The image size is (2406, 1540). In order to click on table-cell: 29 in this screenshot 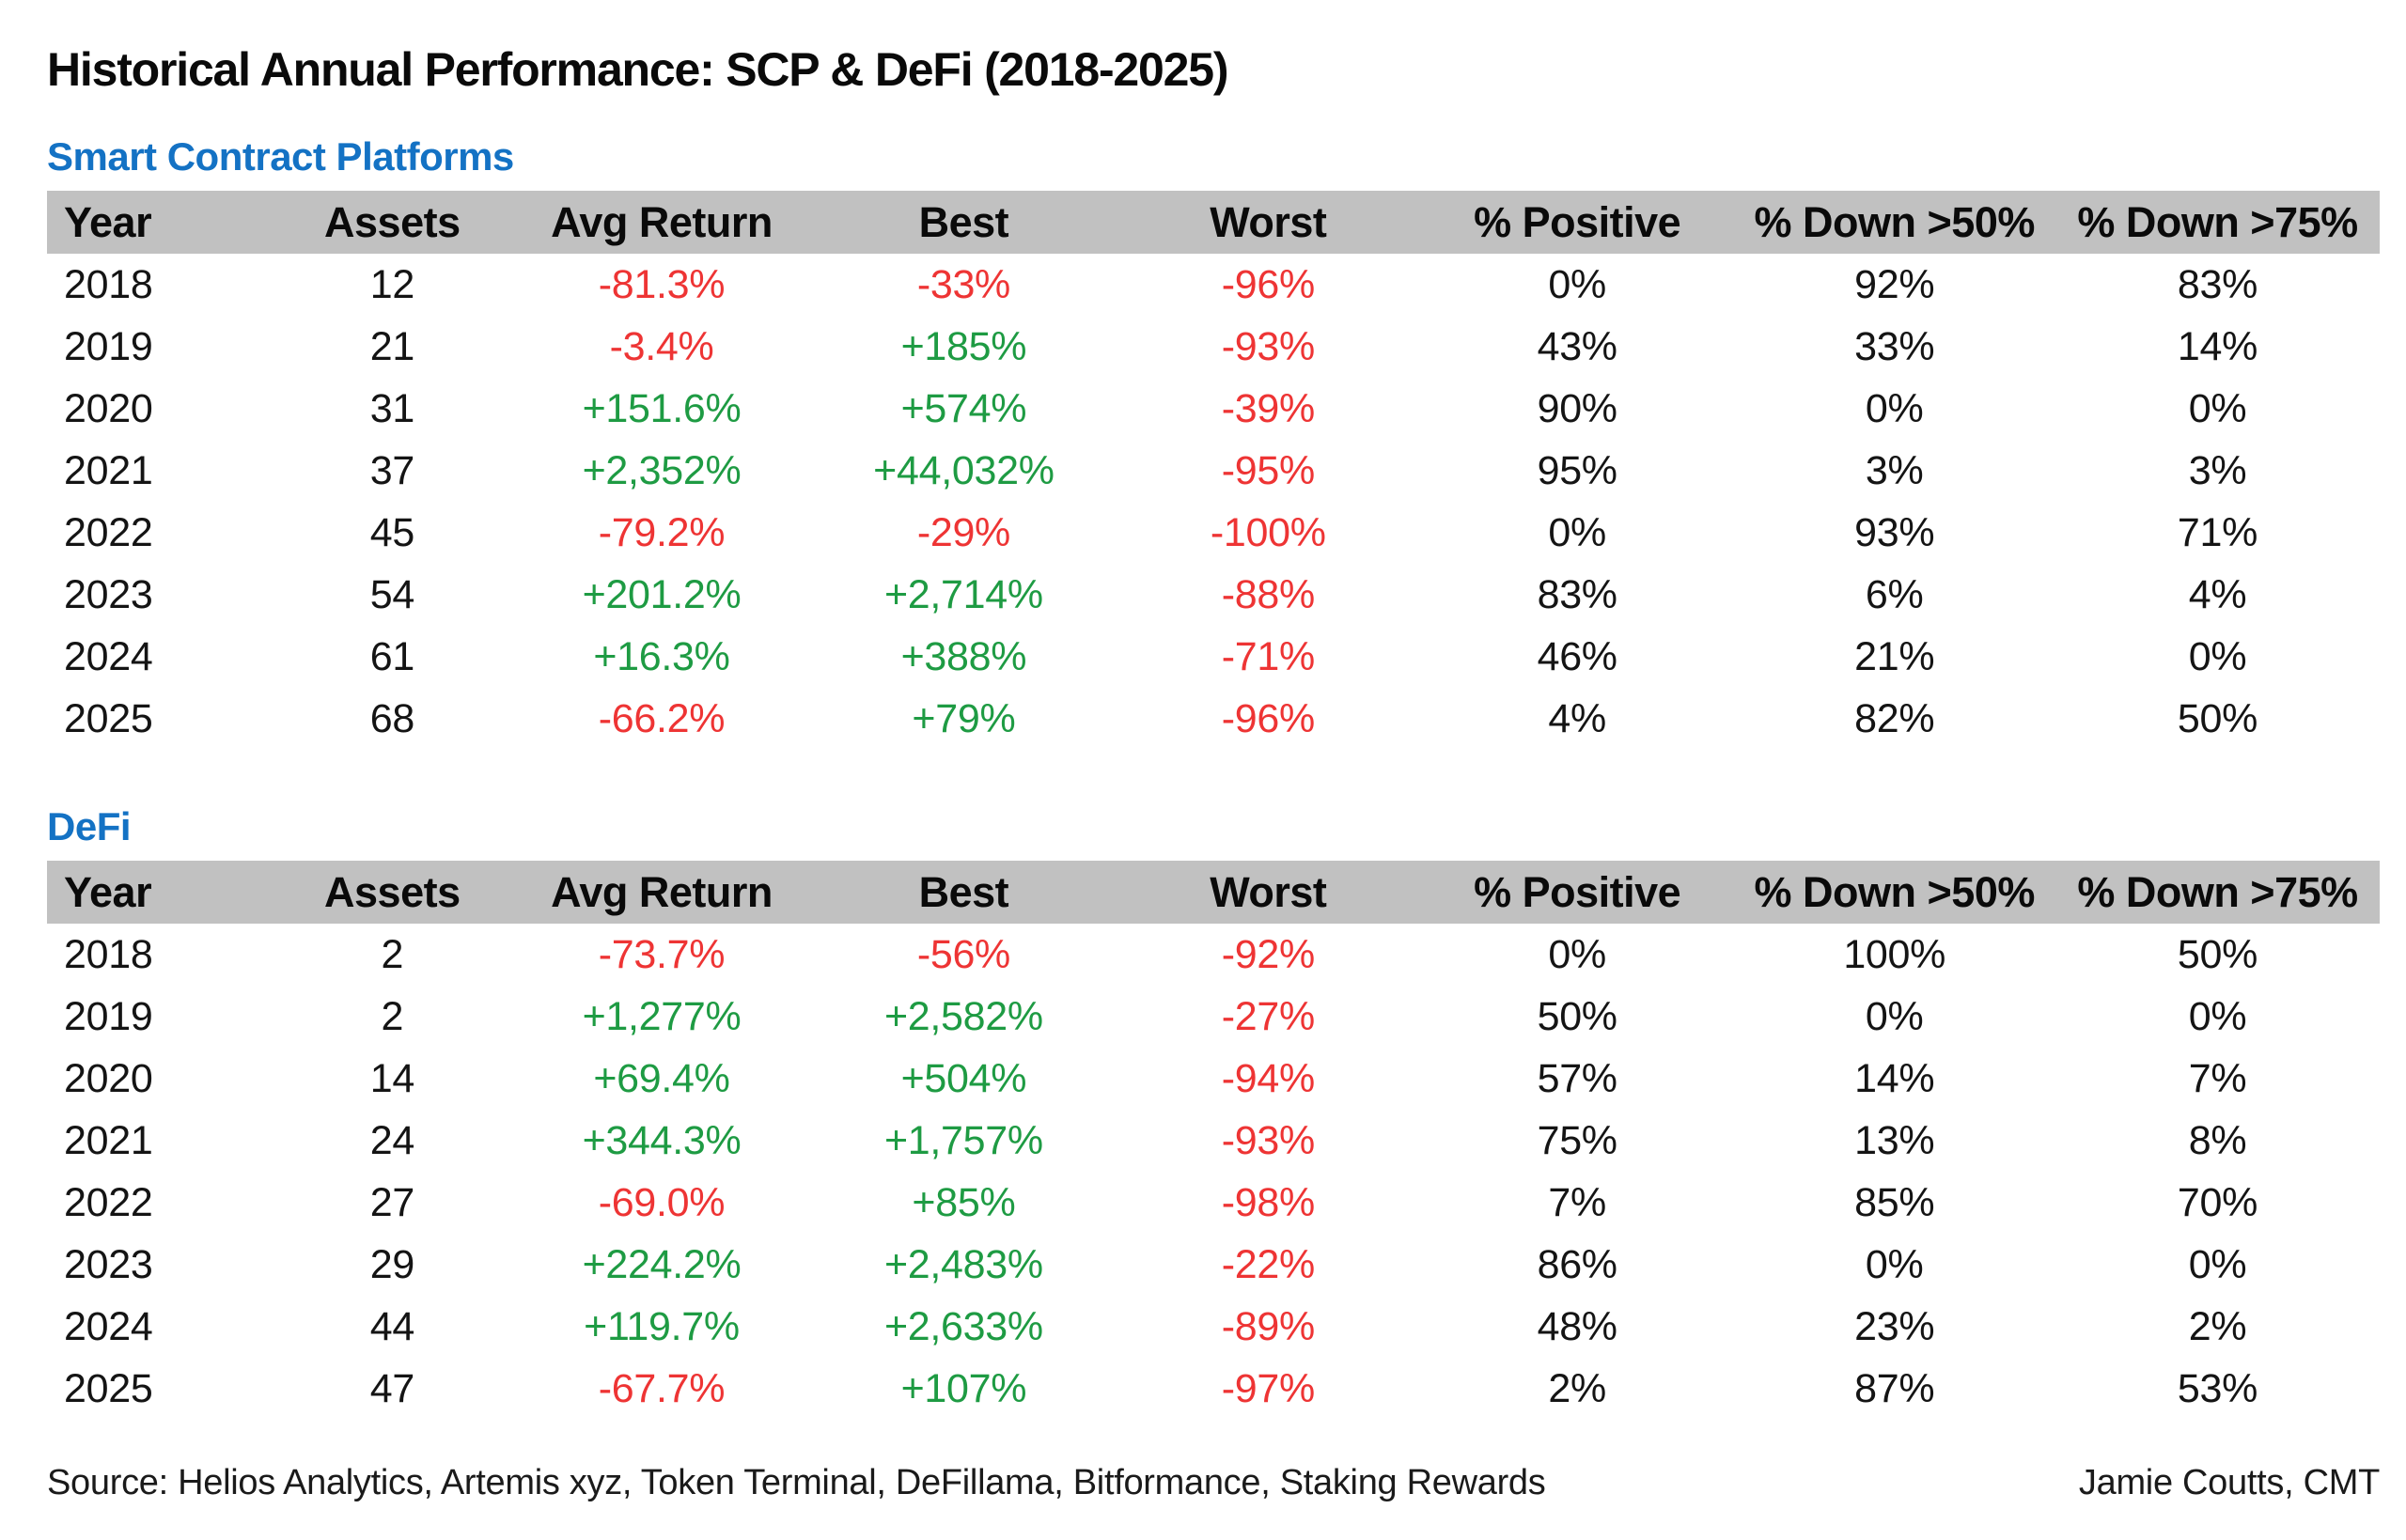, I will do `click(392, 1264)`.